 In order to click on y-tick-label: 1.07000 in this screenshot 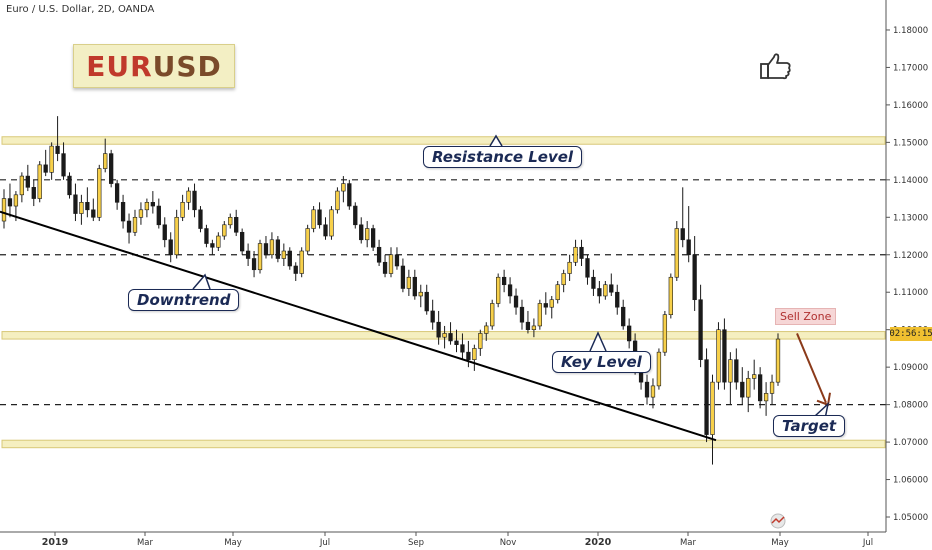, I will do `click(910, 443)`.